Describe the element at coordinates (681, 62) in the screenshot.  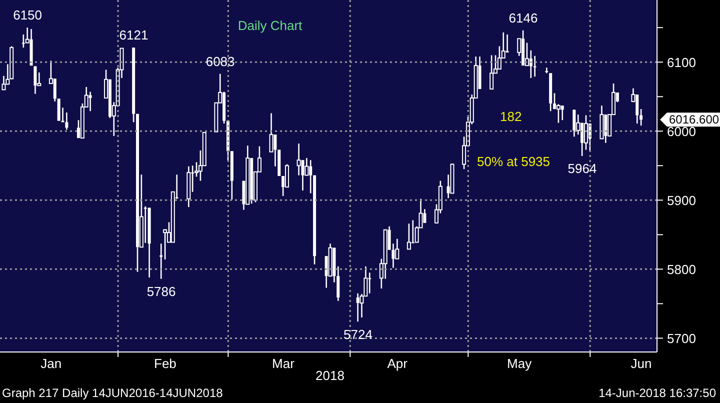
I see `y-tick-label: 6100` at that location.